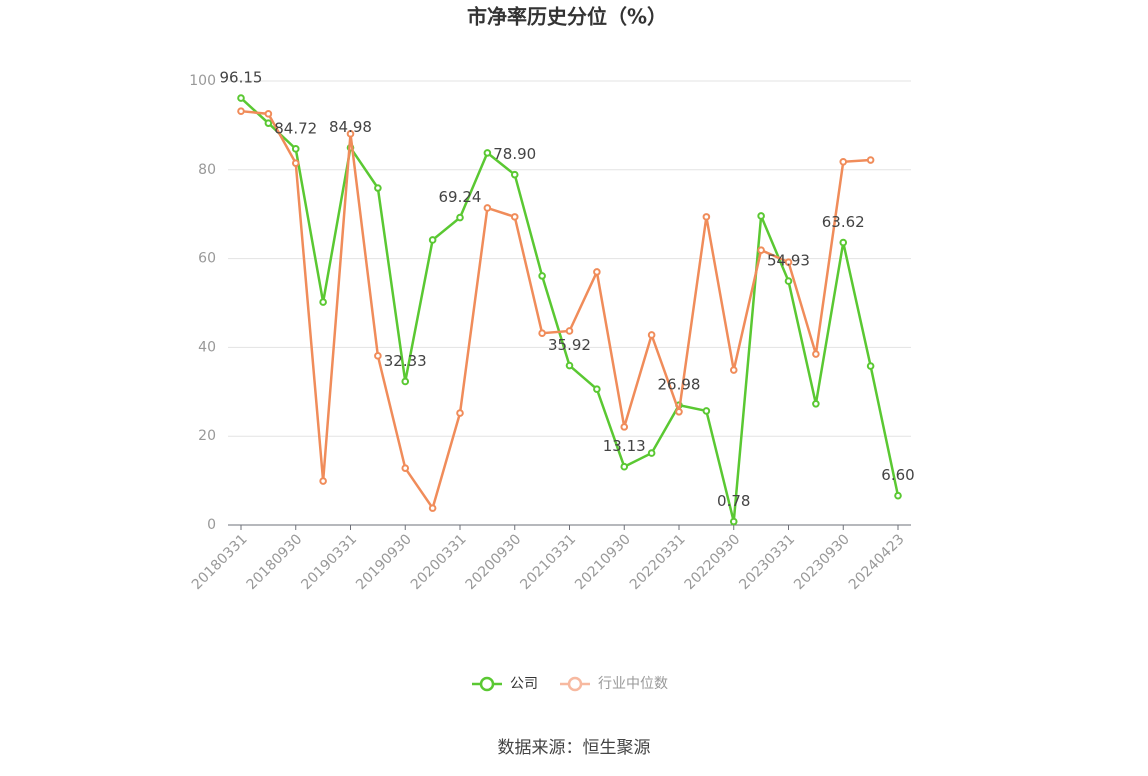 Image resolution: width=1148 pixels, height=776 pixels. What do you see at coordinates (624, 446) in the screenshot?
I see `data-label: 13.13` at bounding box center [624, 446].